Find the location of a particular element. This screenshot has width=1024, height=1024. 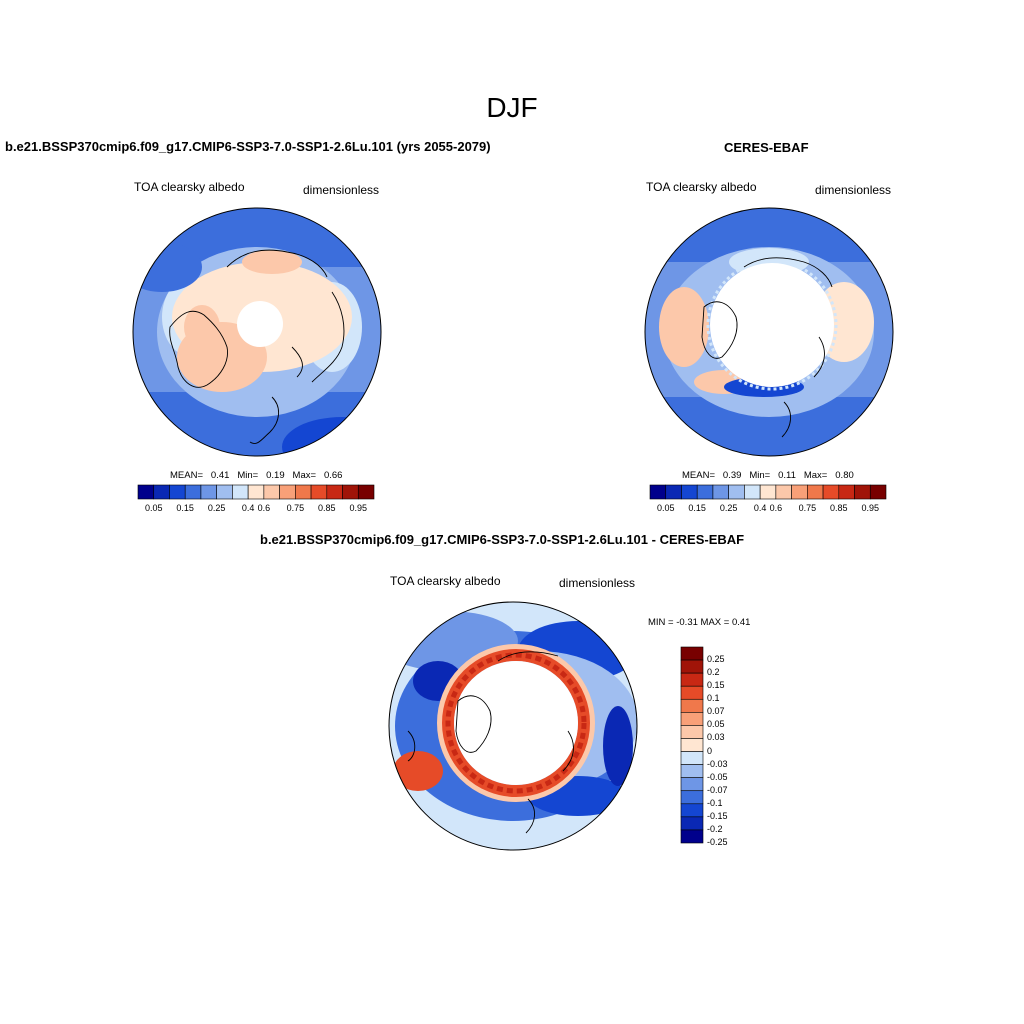

colorbar-tick-label: -0.05 is located at coordinates (717, 776).